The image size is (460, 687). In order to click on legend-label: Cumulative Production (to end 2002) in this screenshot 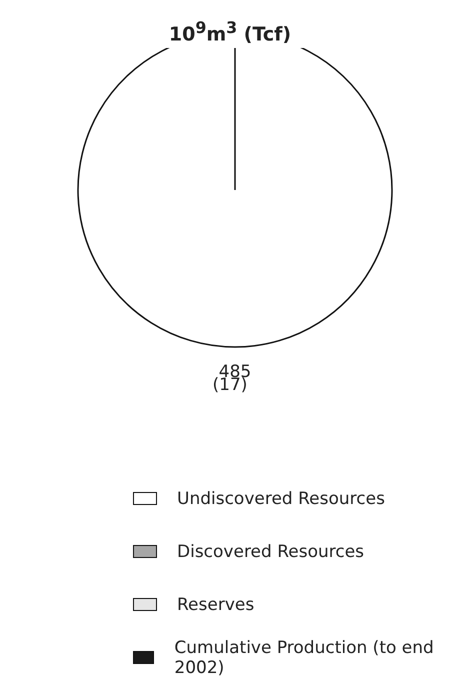, I will do `click(304, 658)`.